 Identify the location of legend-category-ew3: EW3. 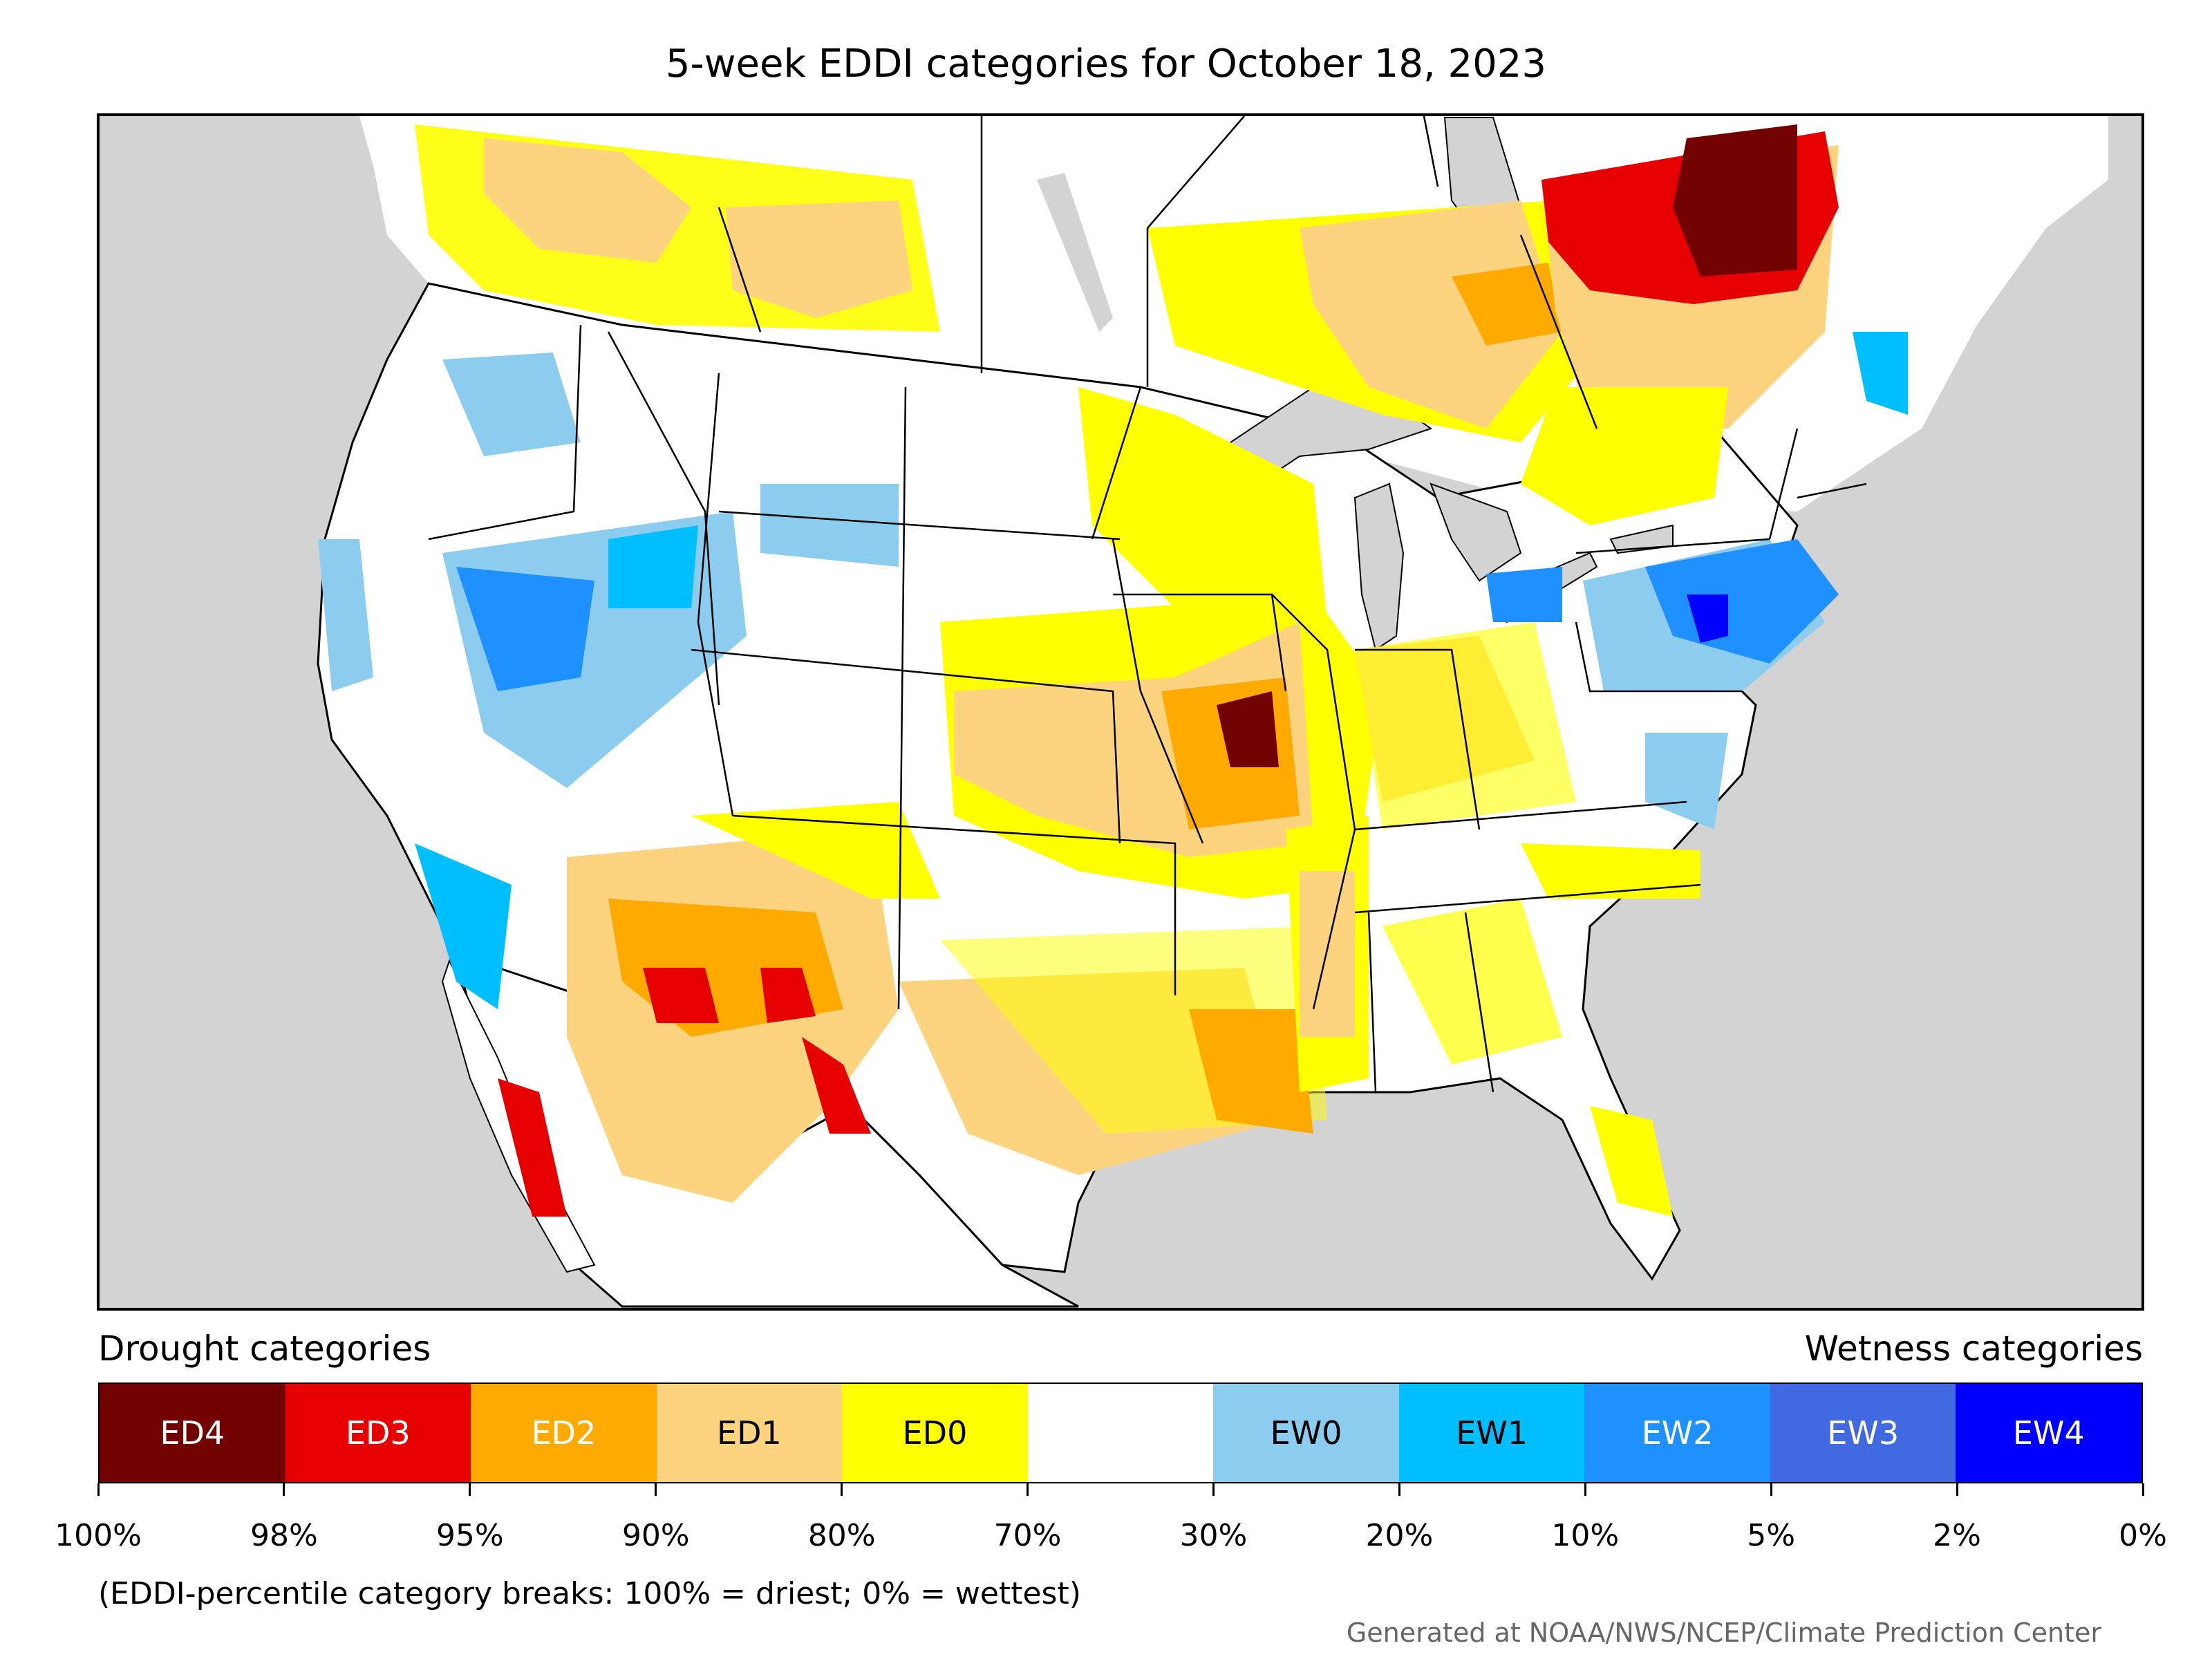
(1863, 1433).